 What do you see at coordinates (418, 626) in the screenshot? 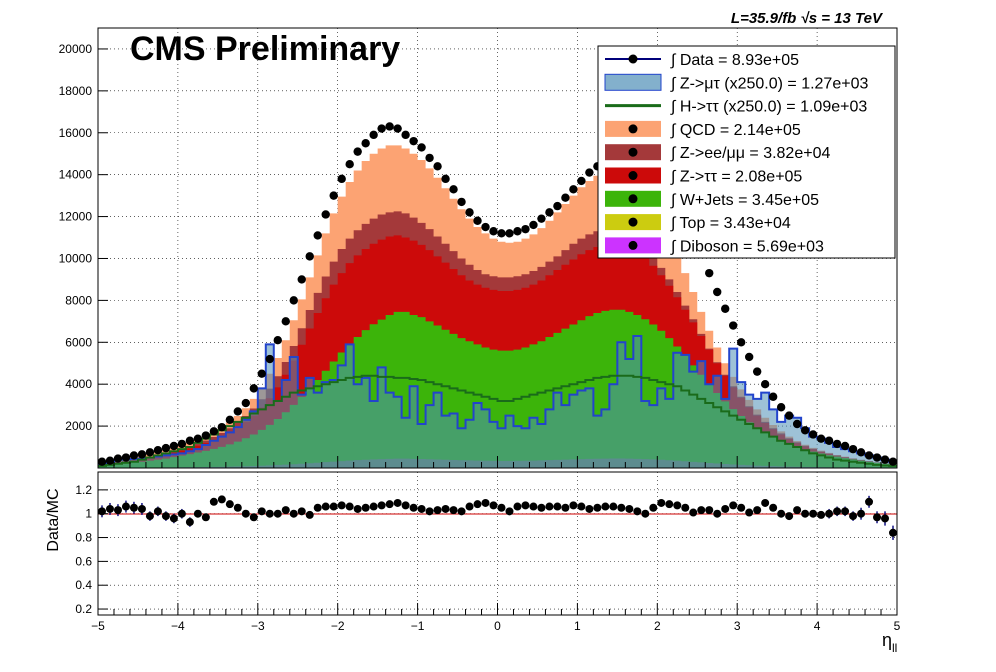
I see `x-tick-label: −1` at bounding box center [418, 626].